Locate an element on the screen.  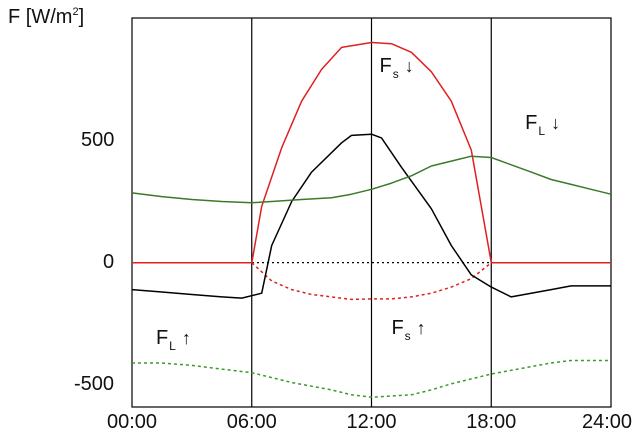
annotation-fs-up: Fs ↑ is located at coordinates (408, 330).